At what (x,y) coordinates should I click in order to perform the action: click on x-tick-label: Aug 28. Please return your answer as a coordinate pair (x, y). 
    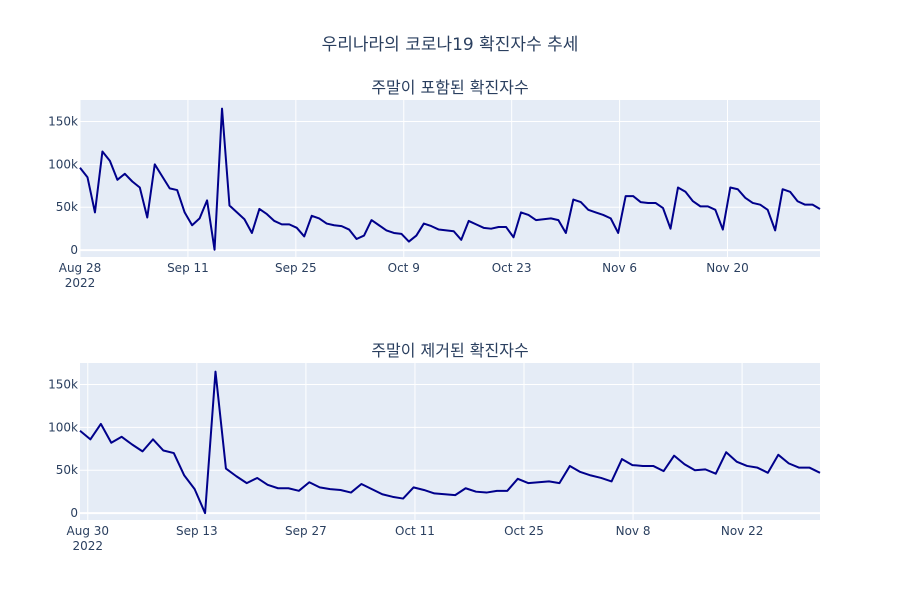
    Looking at the image, I should click on (80, 268).